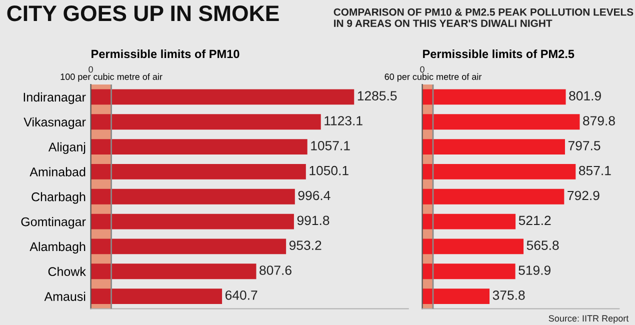 The image size is (635, 325). Describe the element at coordinates (508, 295) in the screenshot. I see `data-label: 375.8` at that location.